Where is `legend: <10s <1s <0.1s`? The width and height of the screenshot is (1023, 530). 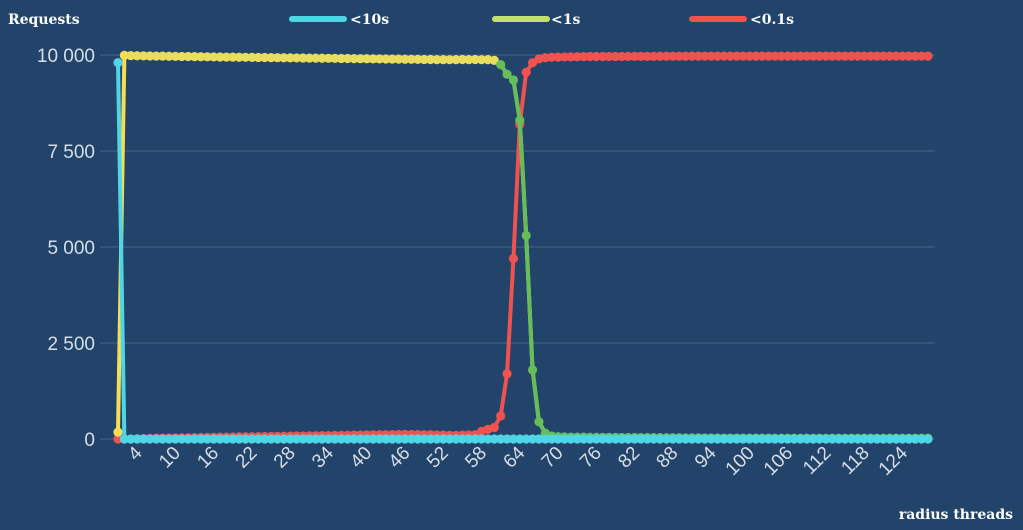
legend: <10s <1s <0.1s is located at coordinates (541, 20).